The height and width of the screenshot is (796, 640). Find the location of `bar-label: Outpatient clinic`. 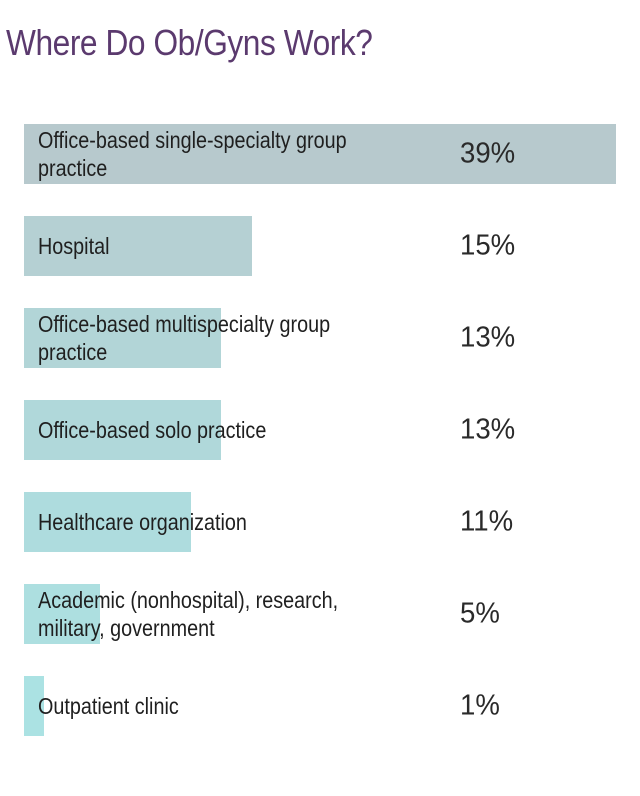

bar-label: Outpatient clinic is located at coordinates (108, 706).